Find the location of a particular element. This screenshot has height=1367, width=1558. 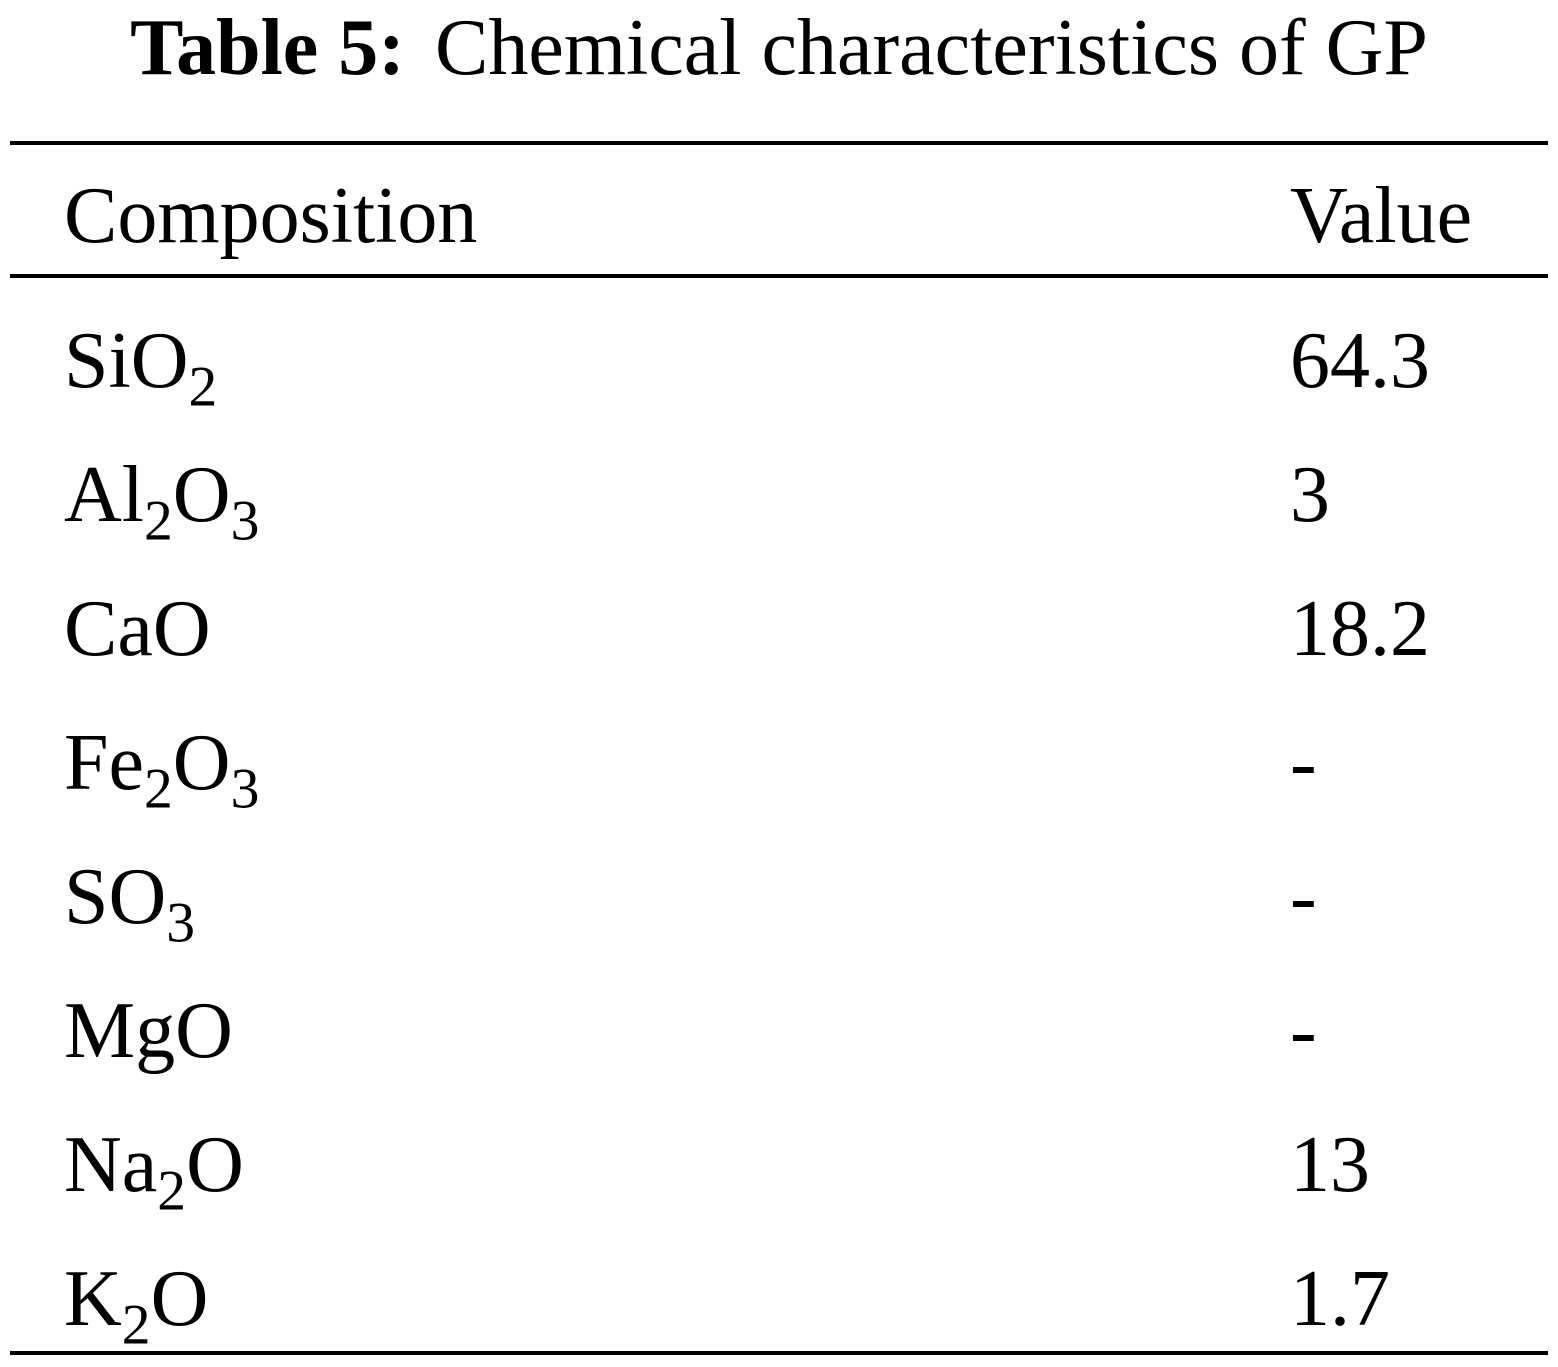

formula-text: Fe is located at coordinates (104, 763).